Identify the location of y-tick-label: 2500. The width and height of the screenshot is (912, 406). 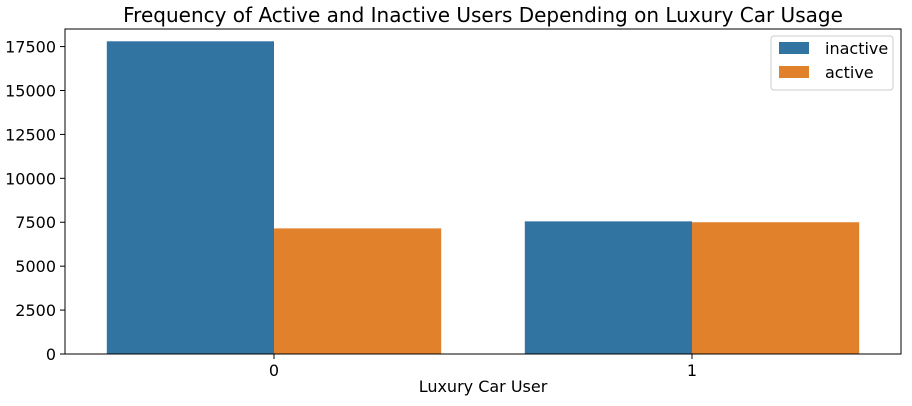
(35, 310).